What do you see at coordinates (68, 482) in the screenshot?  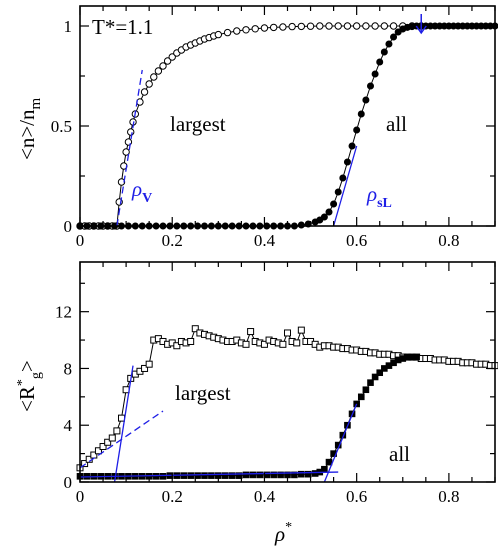 I see `bottom-y-tick-label: 0` at bounding box center [68, 482].